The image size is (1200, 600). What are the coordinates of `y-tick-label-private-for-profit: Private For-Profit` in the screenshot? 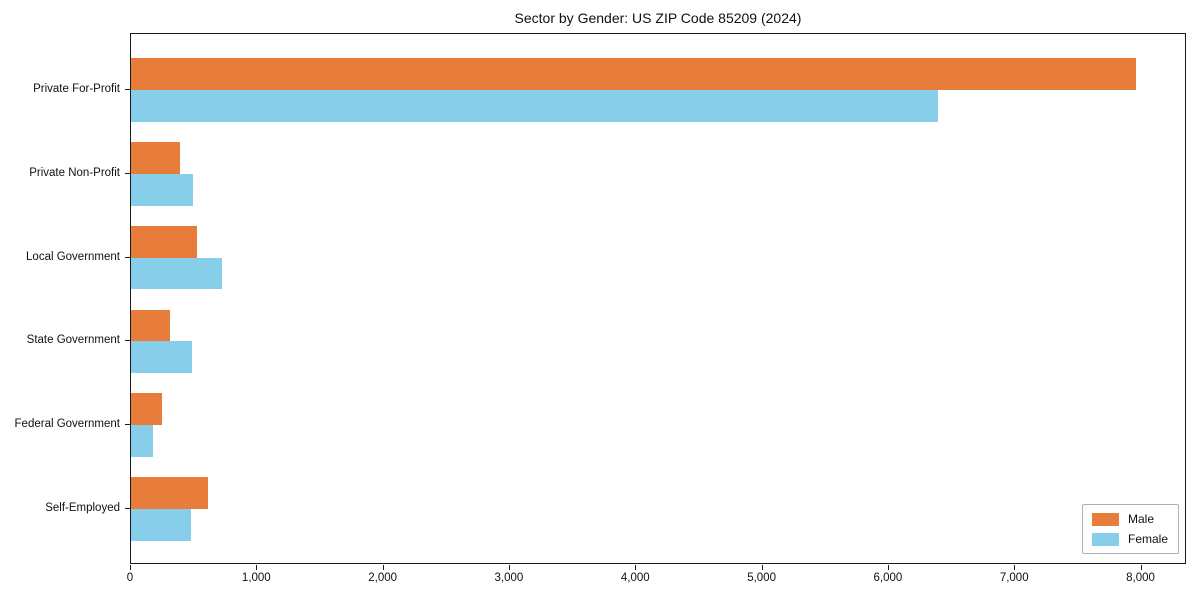 It's located at (76, 89).